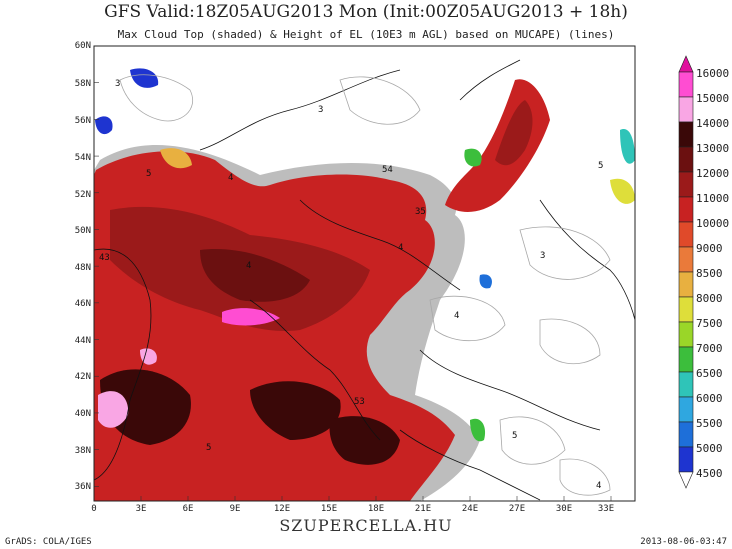 The width and height of the screenshot is (732, 549). I want to click on contour-label: 43, so click(104, 258).